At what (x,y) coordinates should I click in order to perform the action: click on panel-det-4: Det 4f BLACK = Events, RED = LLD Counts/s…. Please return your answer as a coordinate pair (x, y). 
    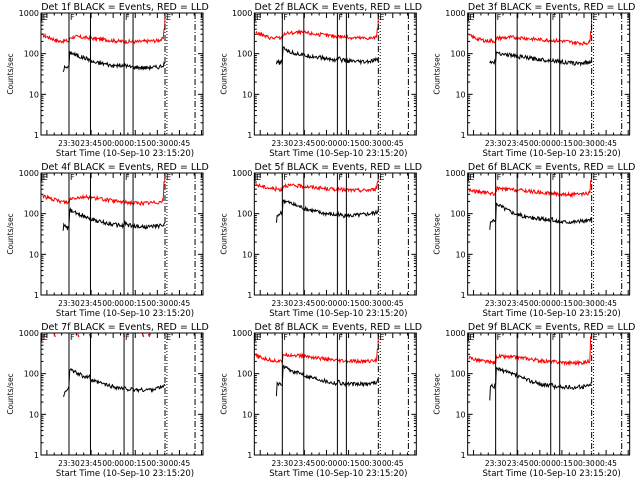
    Looking at the image, I should click on (107, 240).